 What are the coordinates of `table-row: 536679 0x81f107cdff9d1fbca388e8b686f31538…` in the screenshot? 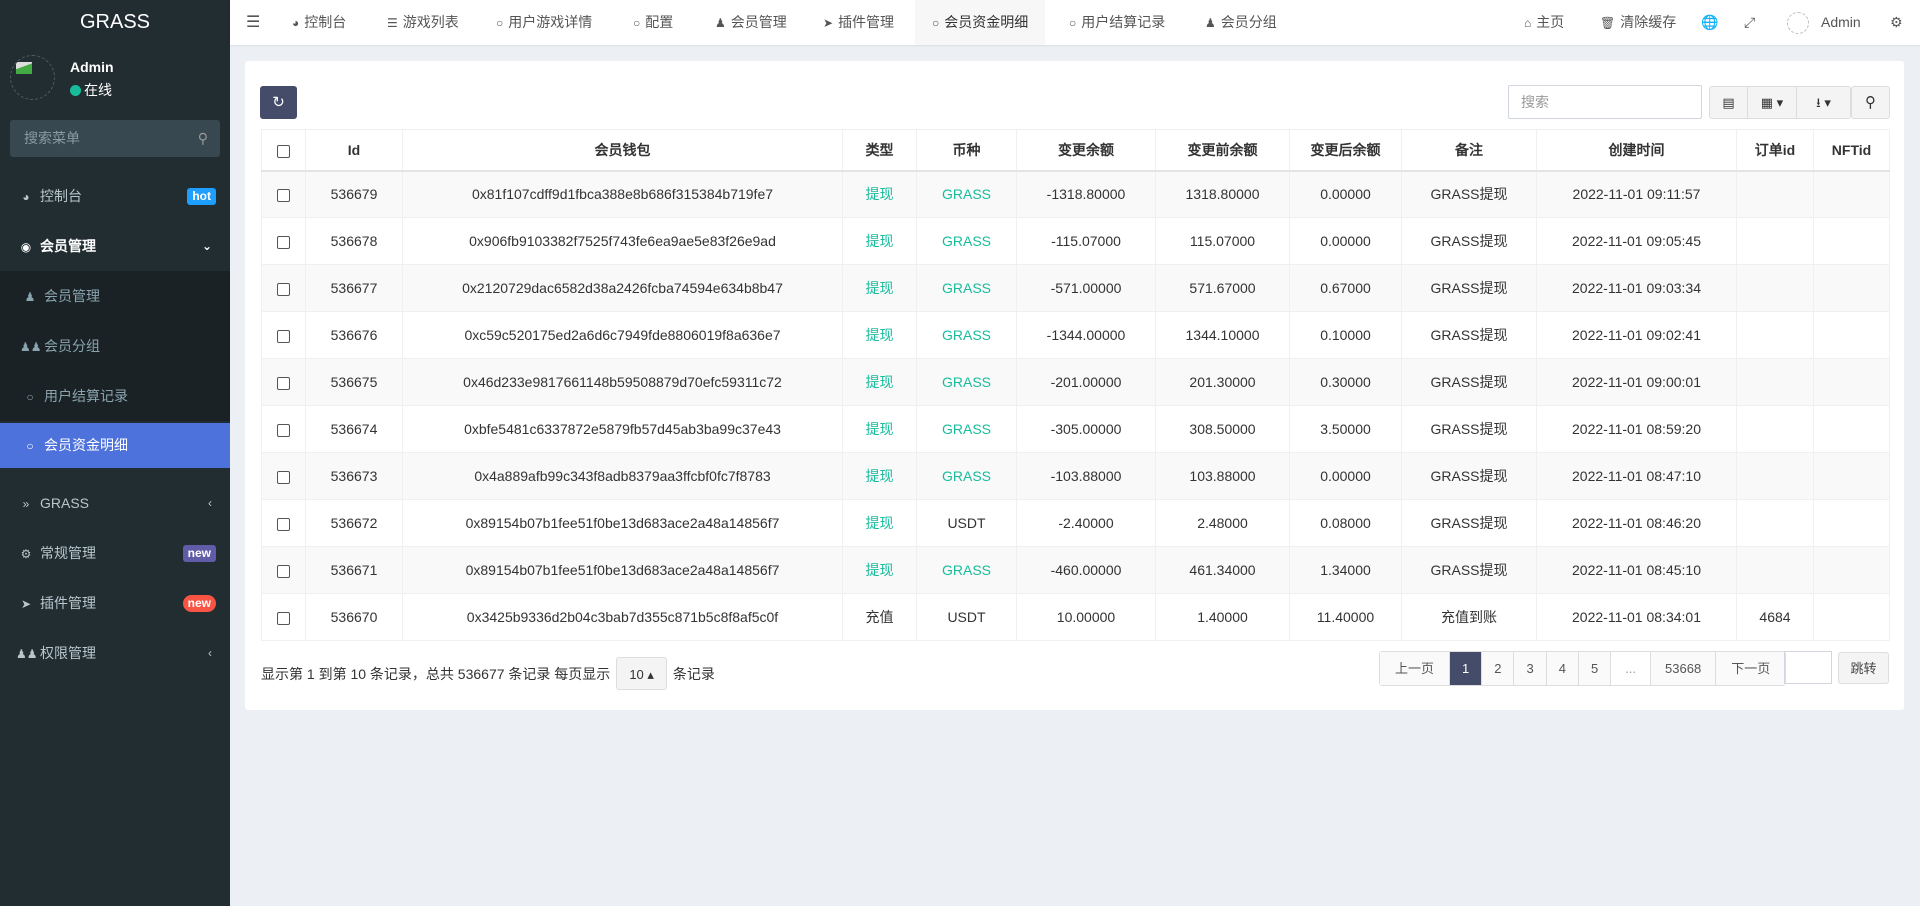 It's located at (1075, 194).